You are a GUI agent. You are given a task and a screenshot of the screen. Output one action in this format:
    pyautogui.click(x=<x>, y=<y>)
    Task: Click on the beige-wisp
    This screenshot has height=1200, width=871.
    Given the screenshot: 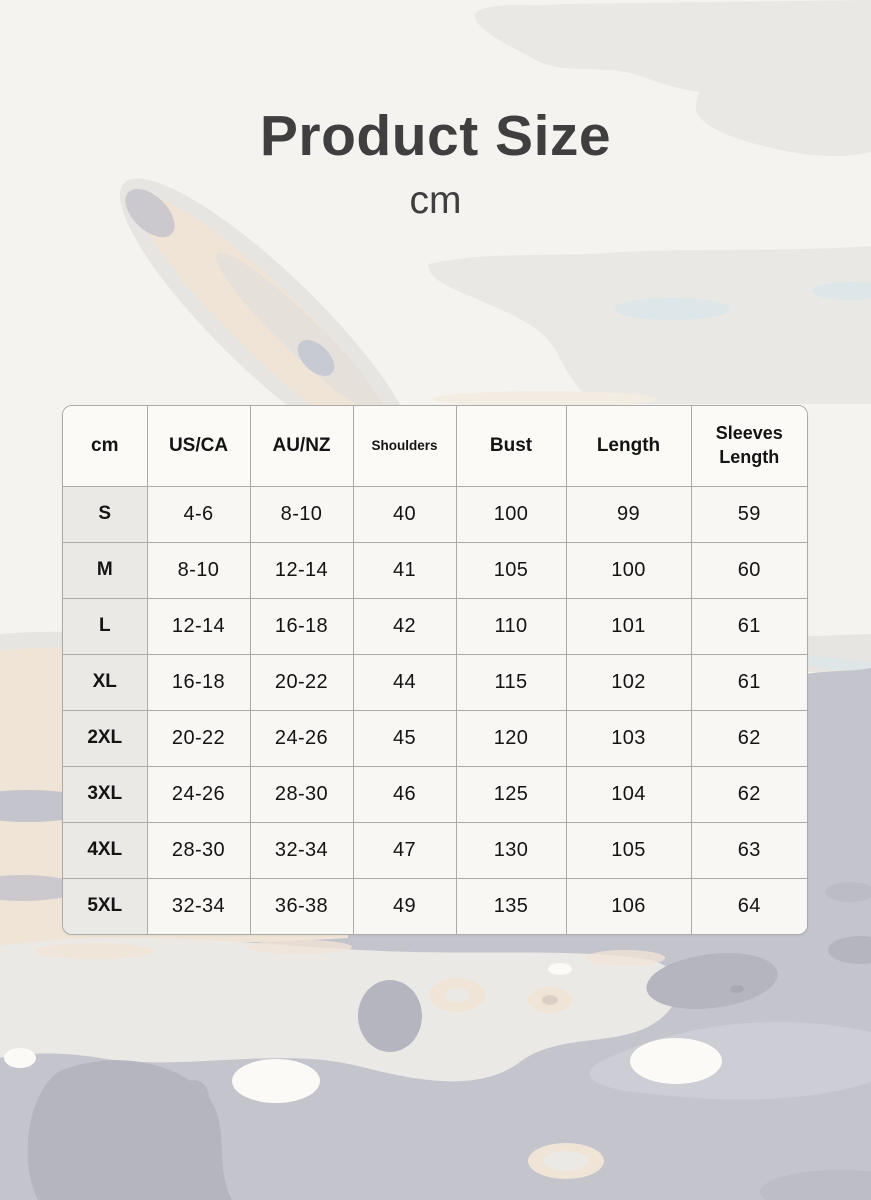 What is the action you would take?
    pyautogui.click(x=545, y=399)
    